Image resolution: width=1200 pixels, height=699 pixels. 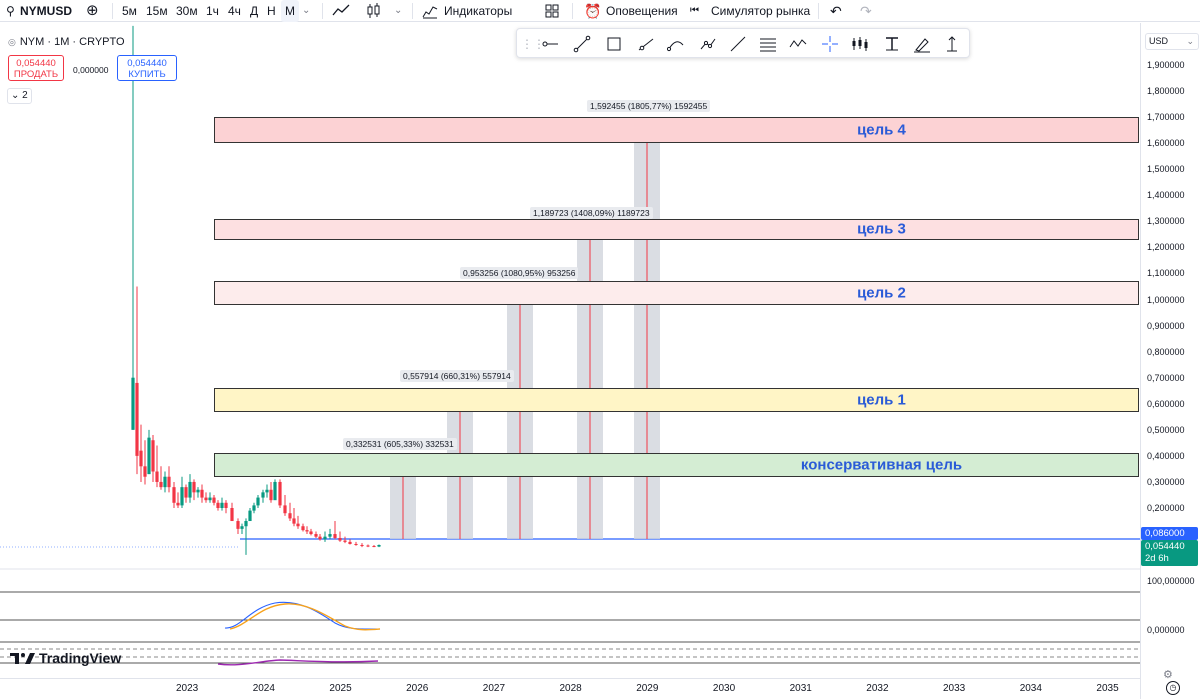 What do you see at coordinates (1165, 546) in the screenshot?
I see `last-price: 0,054440` at bounding box center [1165, 546].